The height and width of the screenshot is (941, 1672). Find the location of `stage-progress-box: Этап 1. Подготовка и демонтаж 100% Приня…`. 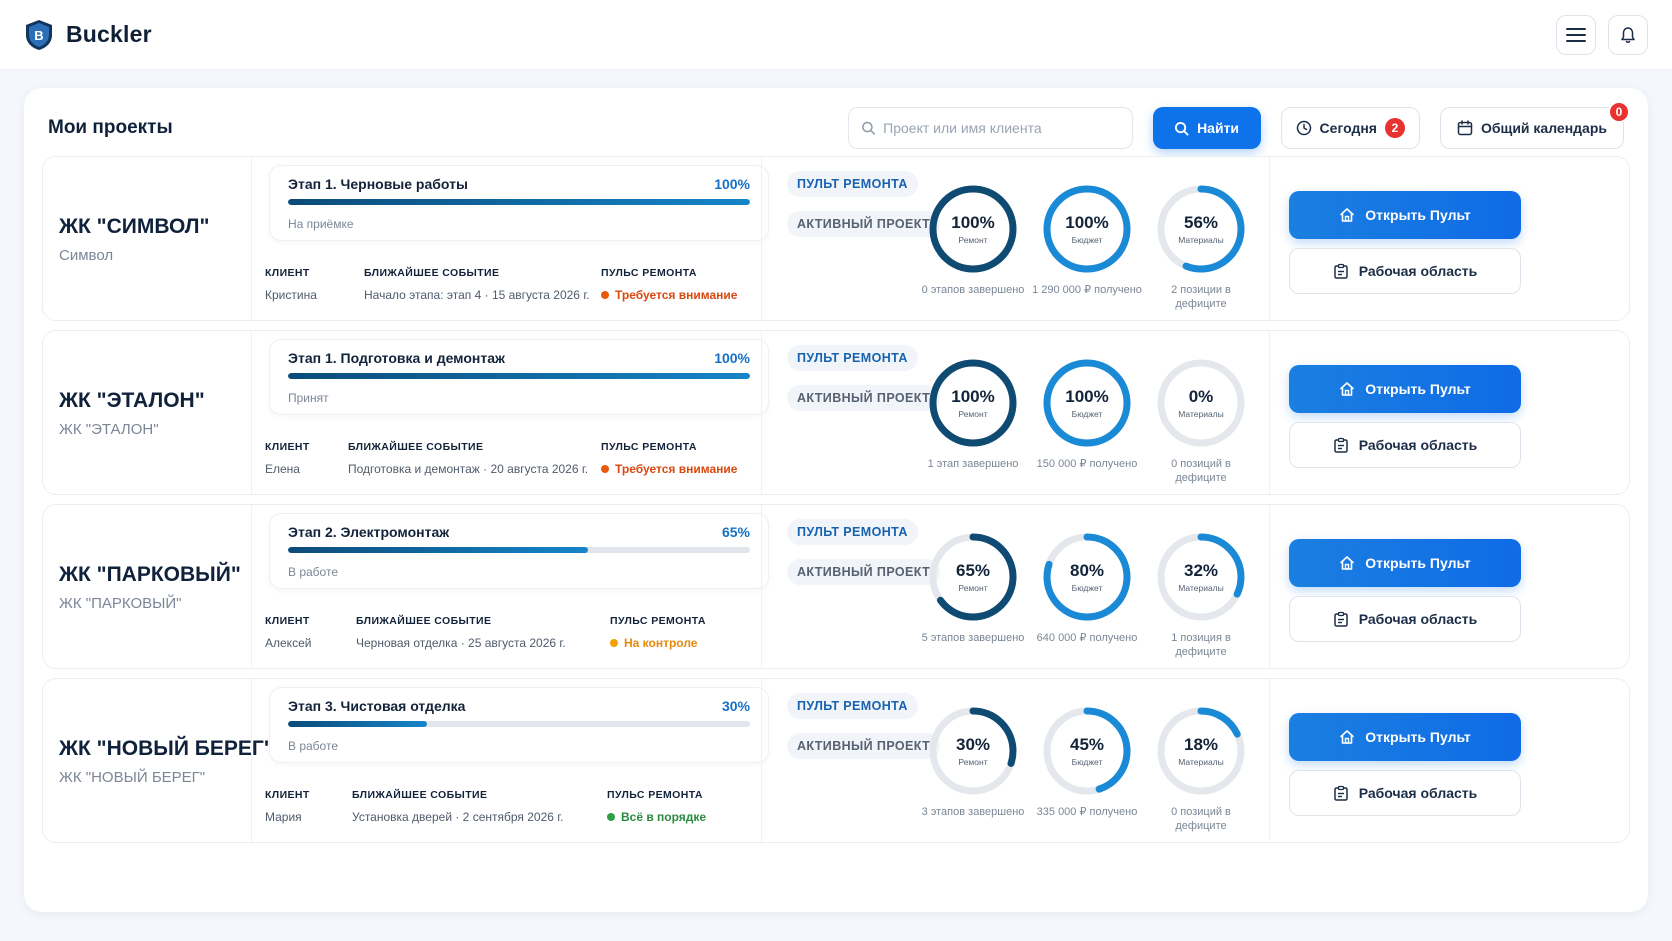

stage-progress-box: Этап 1. Подготовка и демонтаж 100% Приня… is located at coordinates (519, 377).